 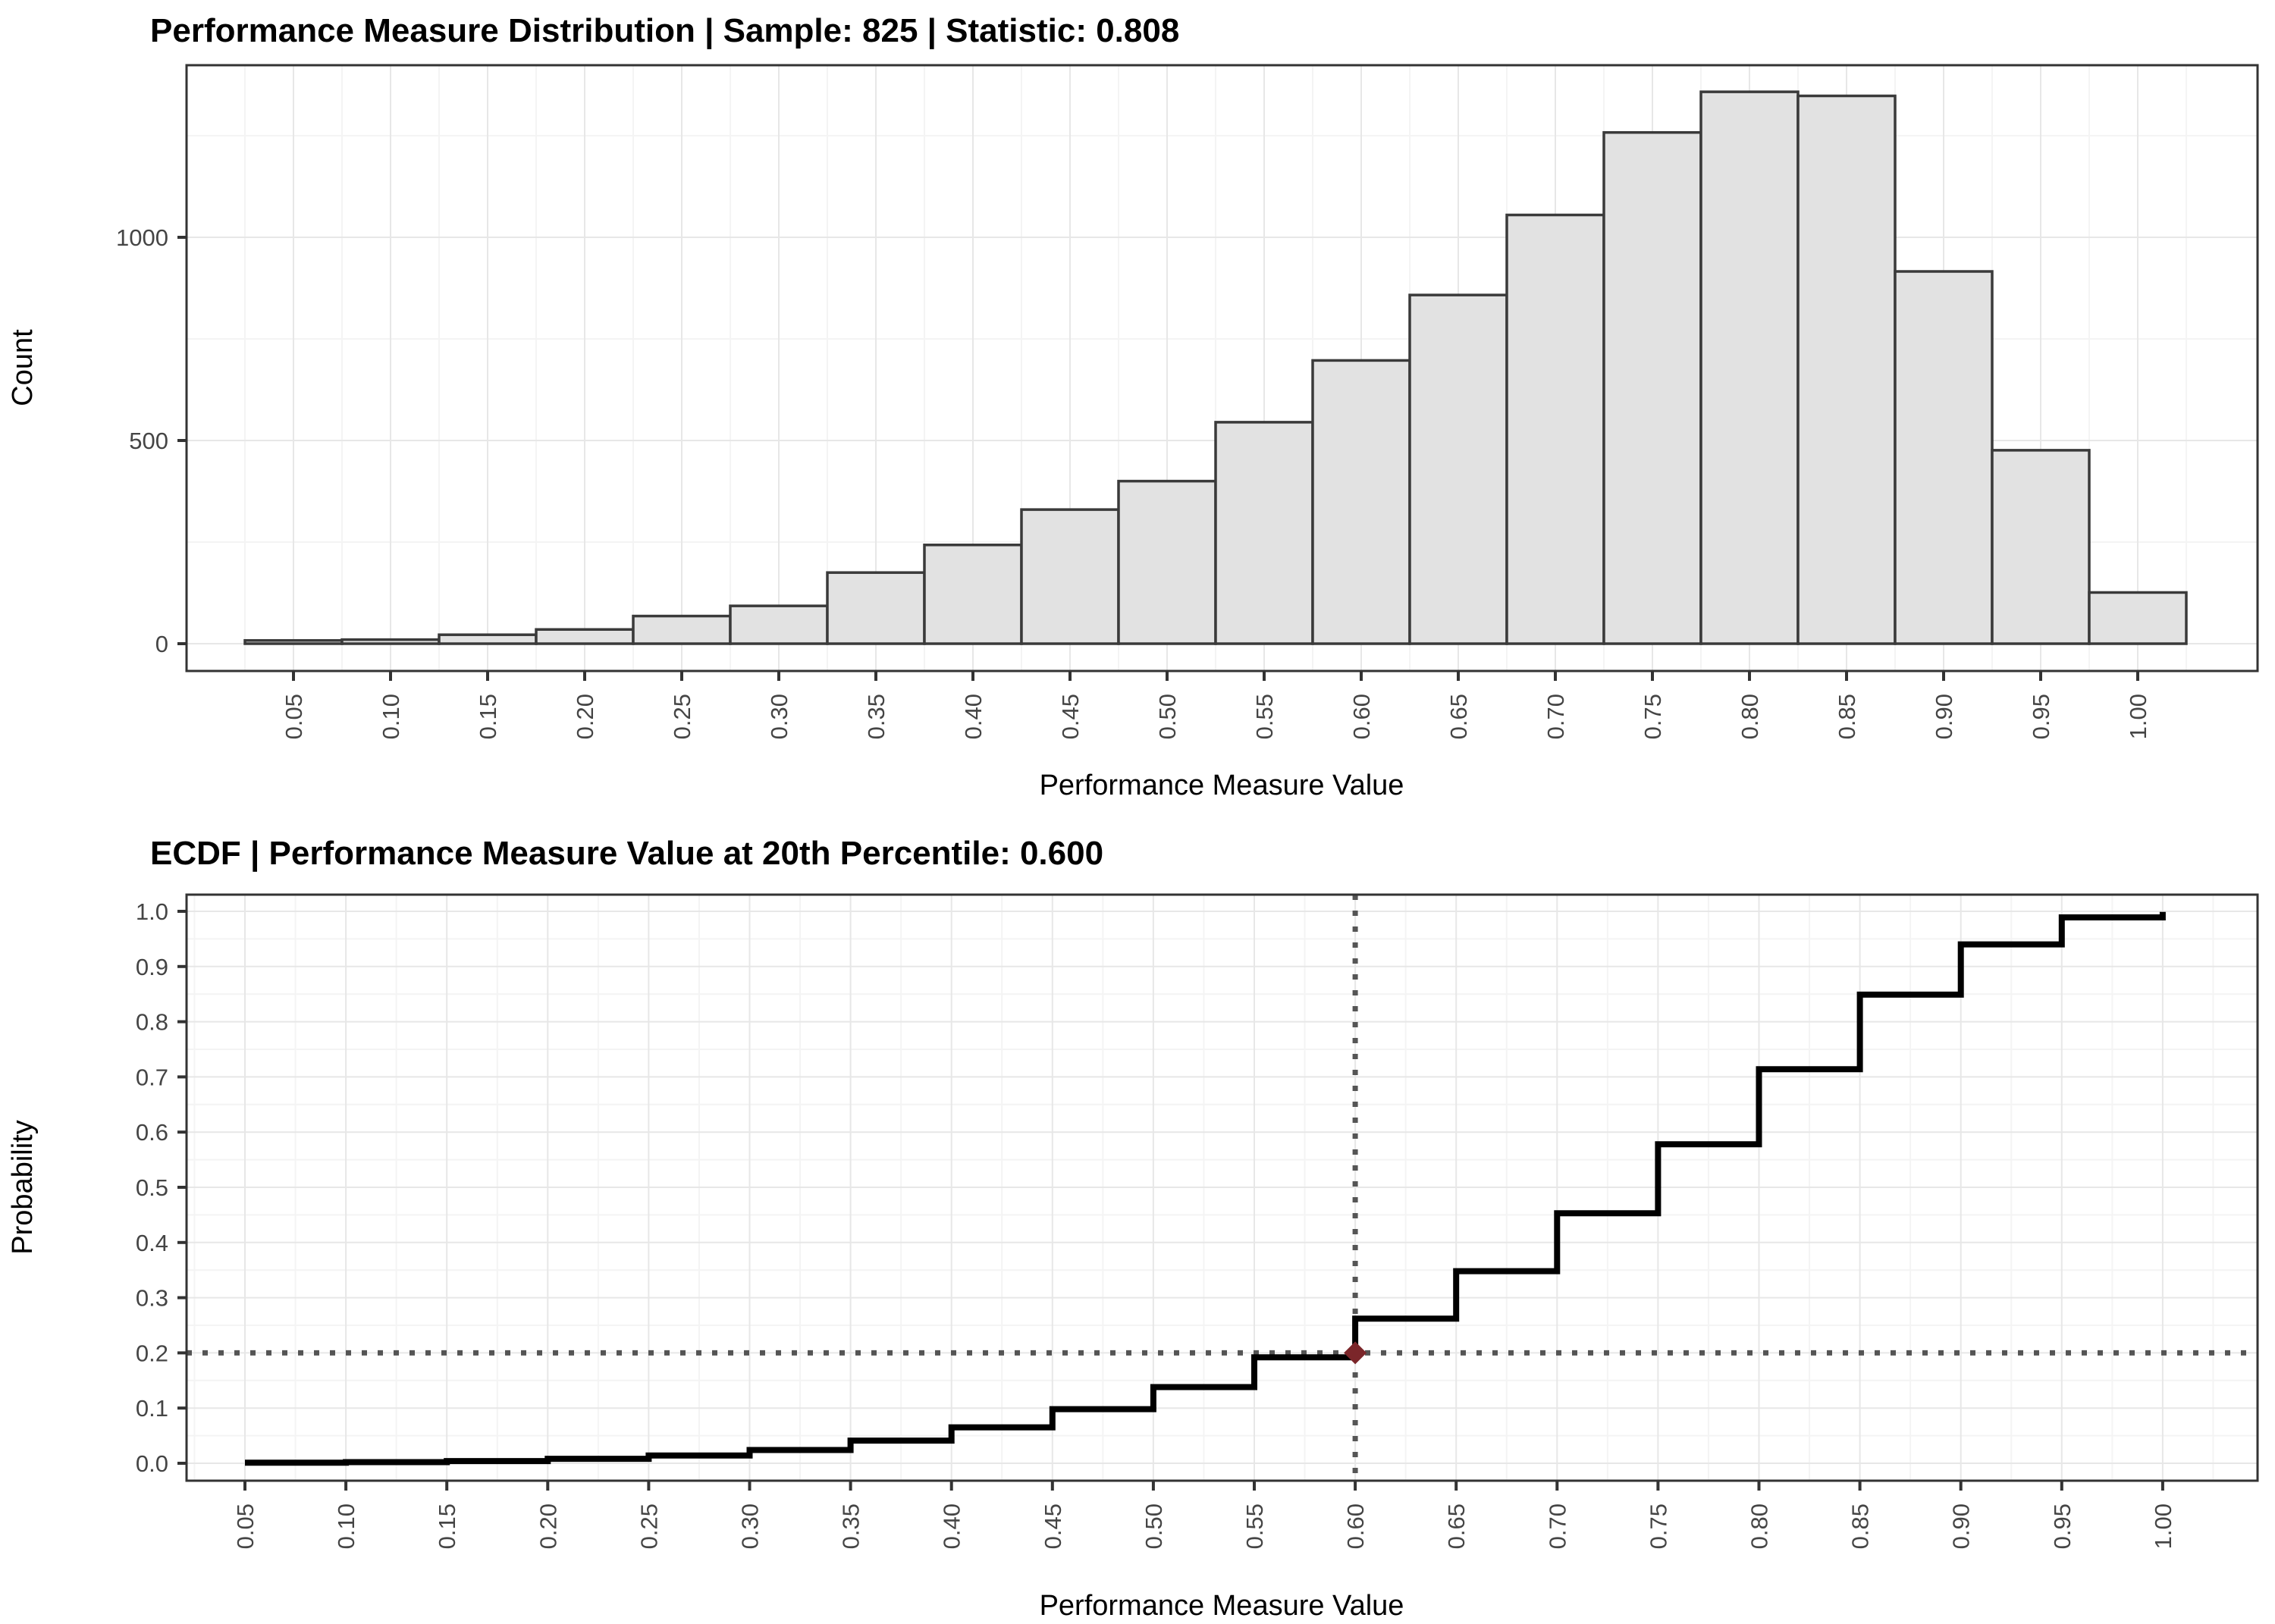 I want to click on histogram-y-tick-label: 500, so click(x=148, y=441).